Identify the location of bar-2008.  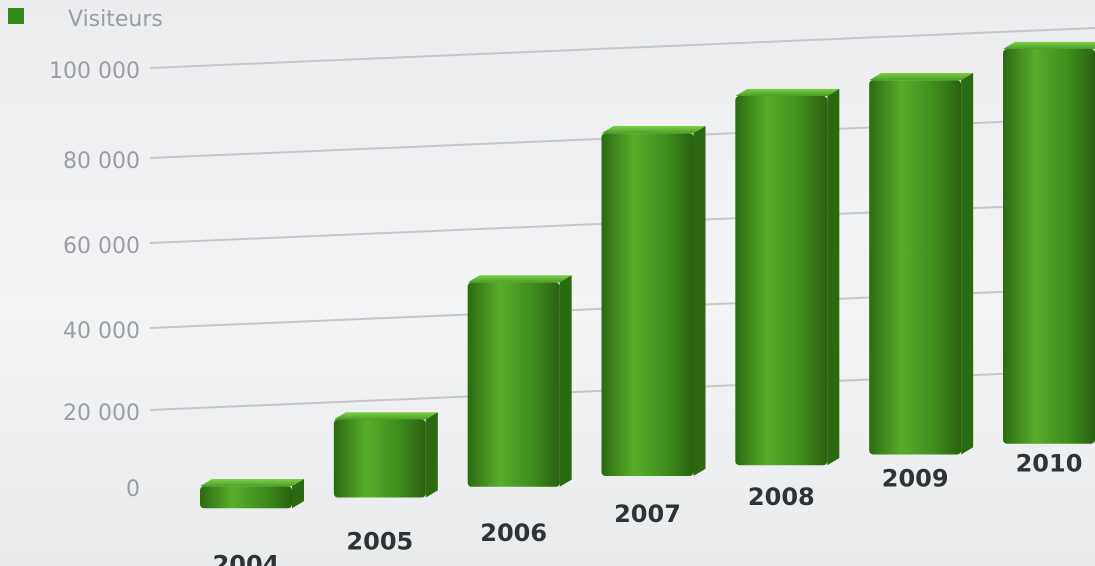
(787, 277).